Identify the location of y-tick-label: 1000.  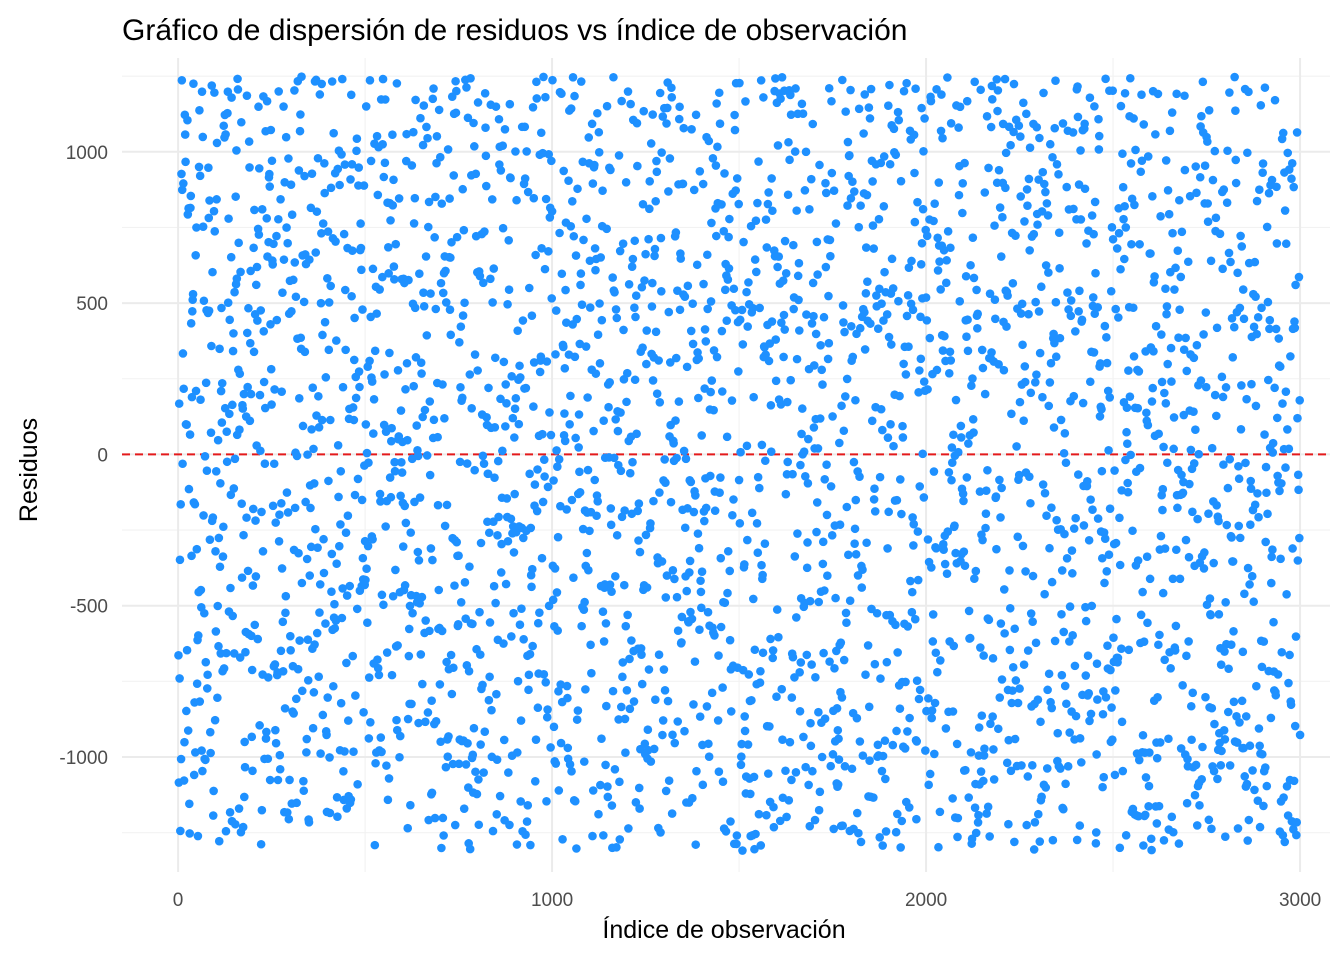
(87, 153).